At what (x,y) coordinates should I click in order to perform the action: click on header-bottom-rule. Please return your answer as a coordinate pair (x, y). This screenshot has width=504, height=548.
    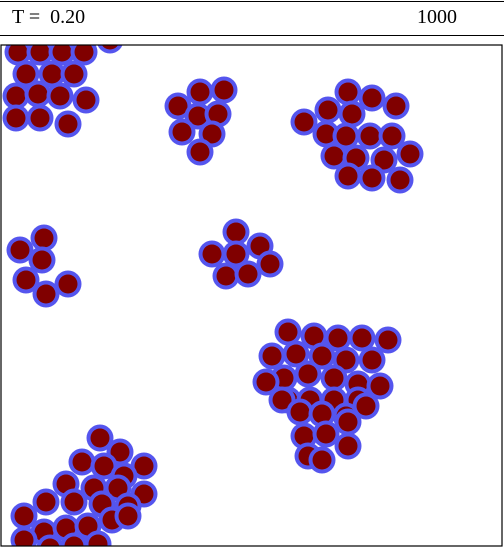
    Looking at the image, I should click on (252, 35).